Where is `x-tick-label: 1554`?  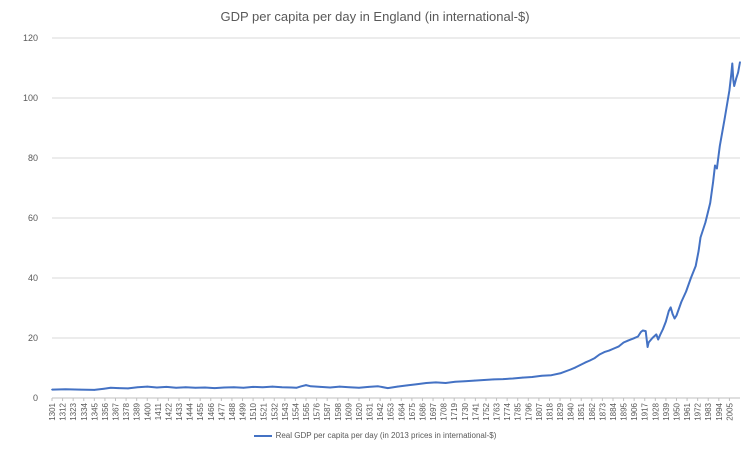 x-tick-label: 1554 is located at coordinates (295, 411).